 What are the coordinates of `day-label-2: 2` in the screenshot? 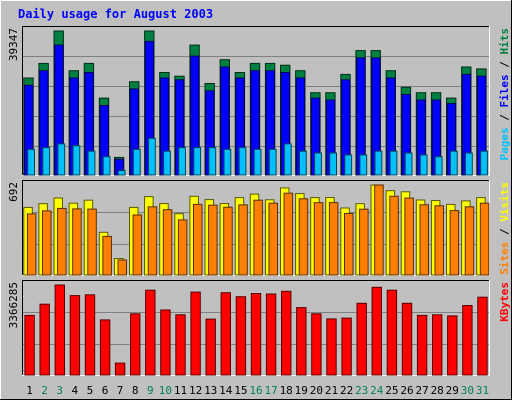 It's located at (44, 390).